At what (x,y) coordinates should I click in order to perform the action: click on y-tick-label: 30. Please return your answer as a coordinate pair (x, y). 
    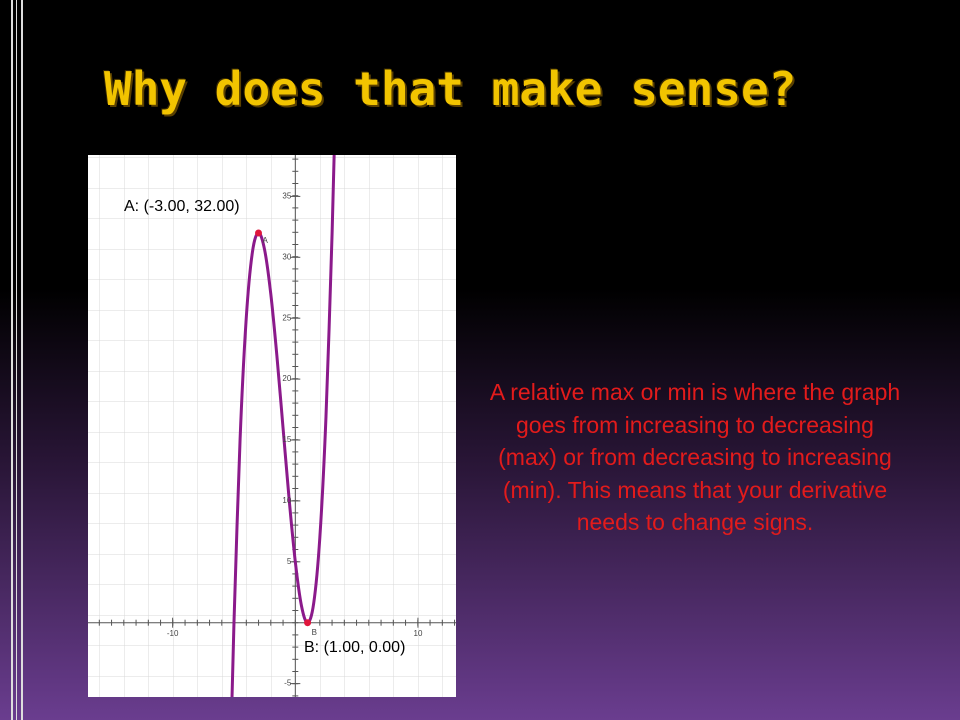
    Looking at the image, I should click on (286, 256).